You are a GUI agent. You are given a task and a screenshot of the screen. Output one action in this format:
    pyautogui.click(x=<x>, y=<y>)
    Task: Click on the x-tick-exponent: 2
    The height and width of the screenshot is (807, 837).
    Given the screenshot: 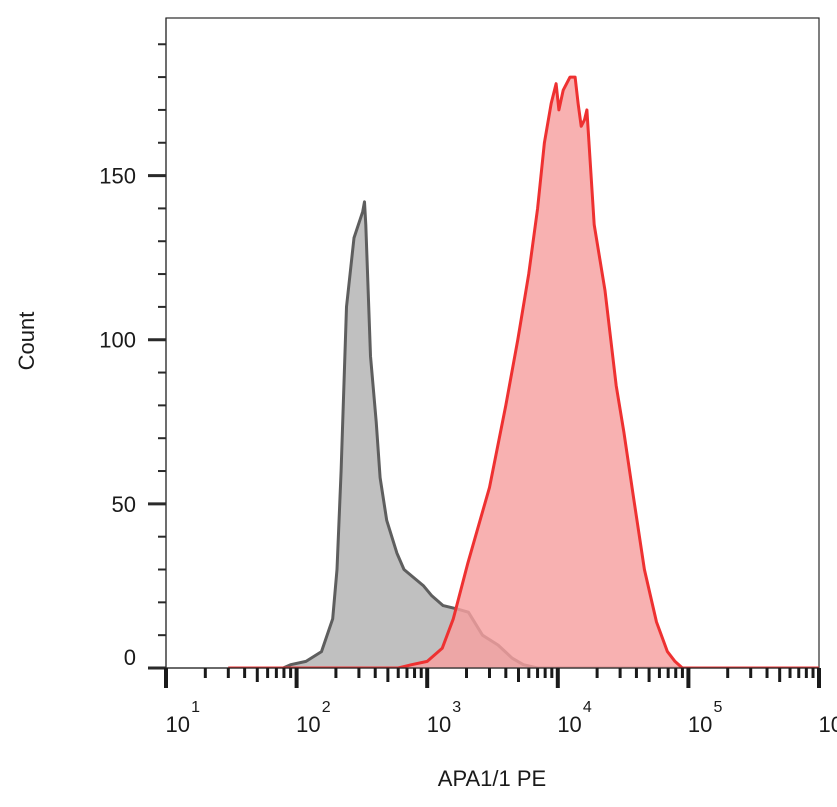 What is the action you would take?
    pyautogui.click(x=326, y=707)
    